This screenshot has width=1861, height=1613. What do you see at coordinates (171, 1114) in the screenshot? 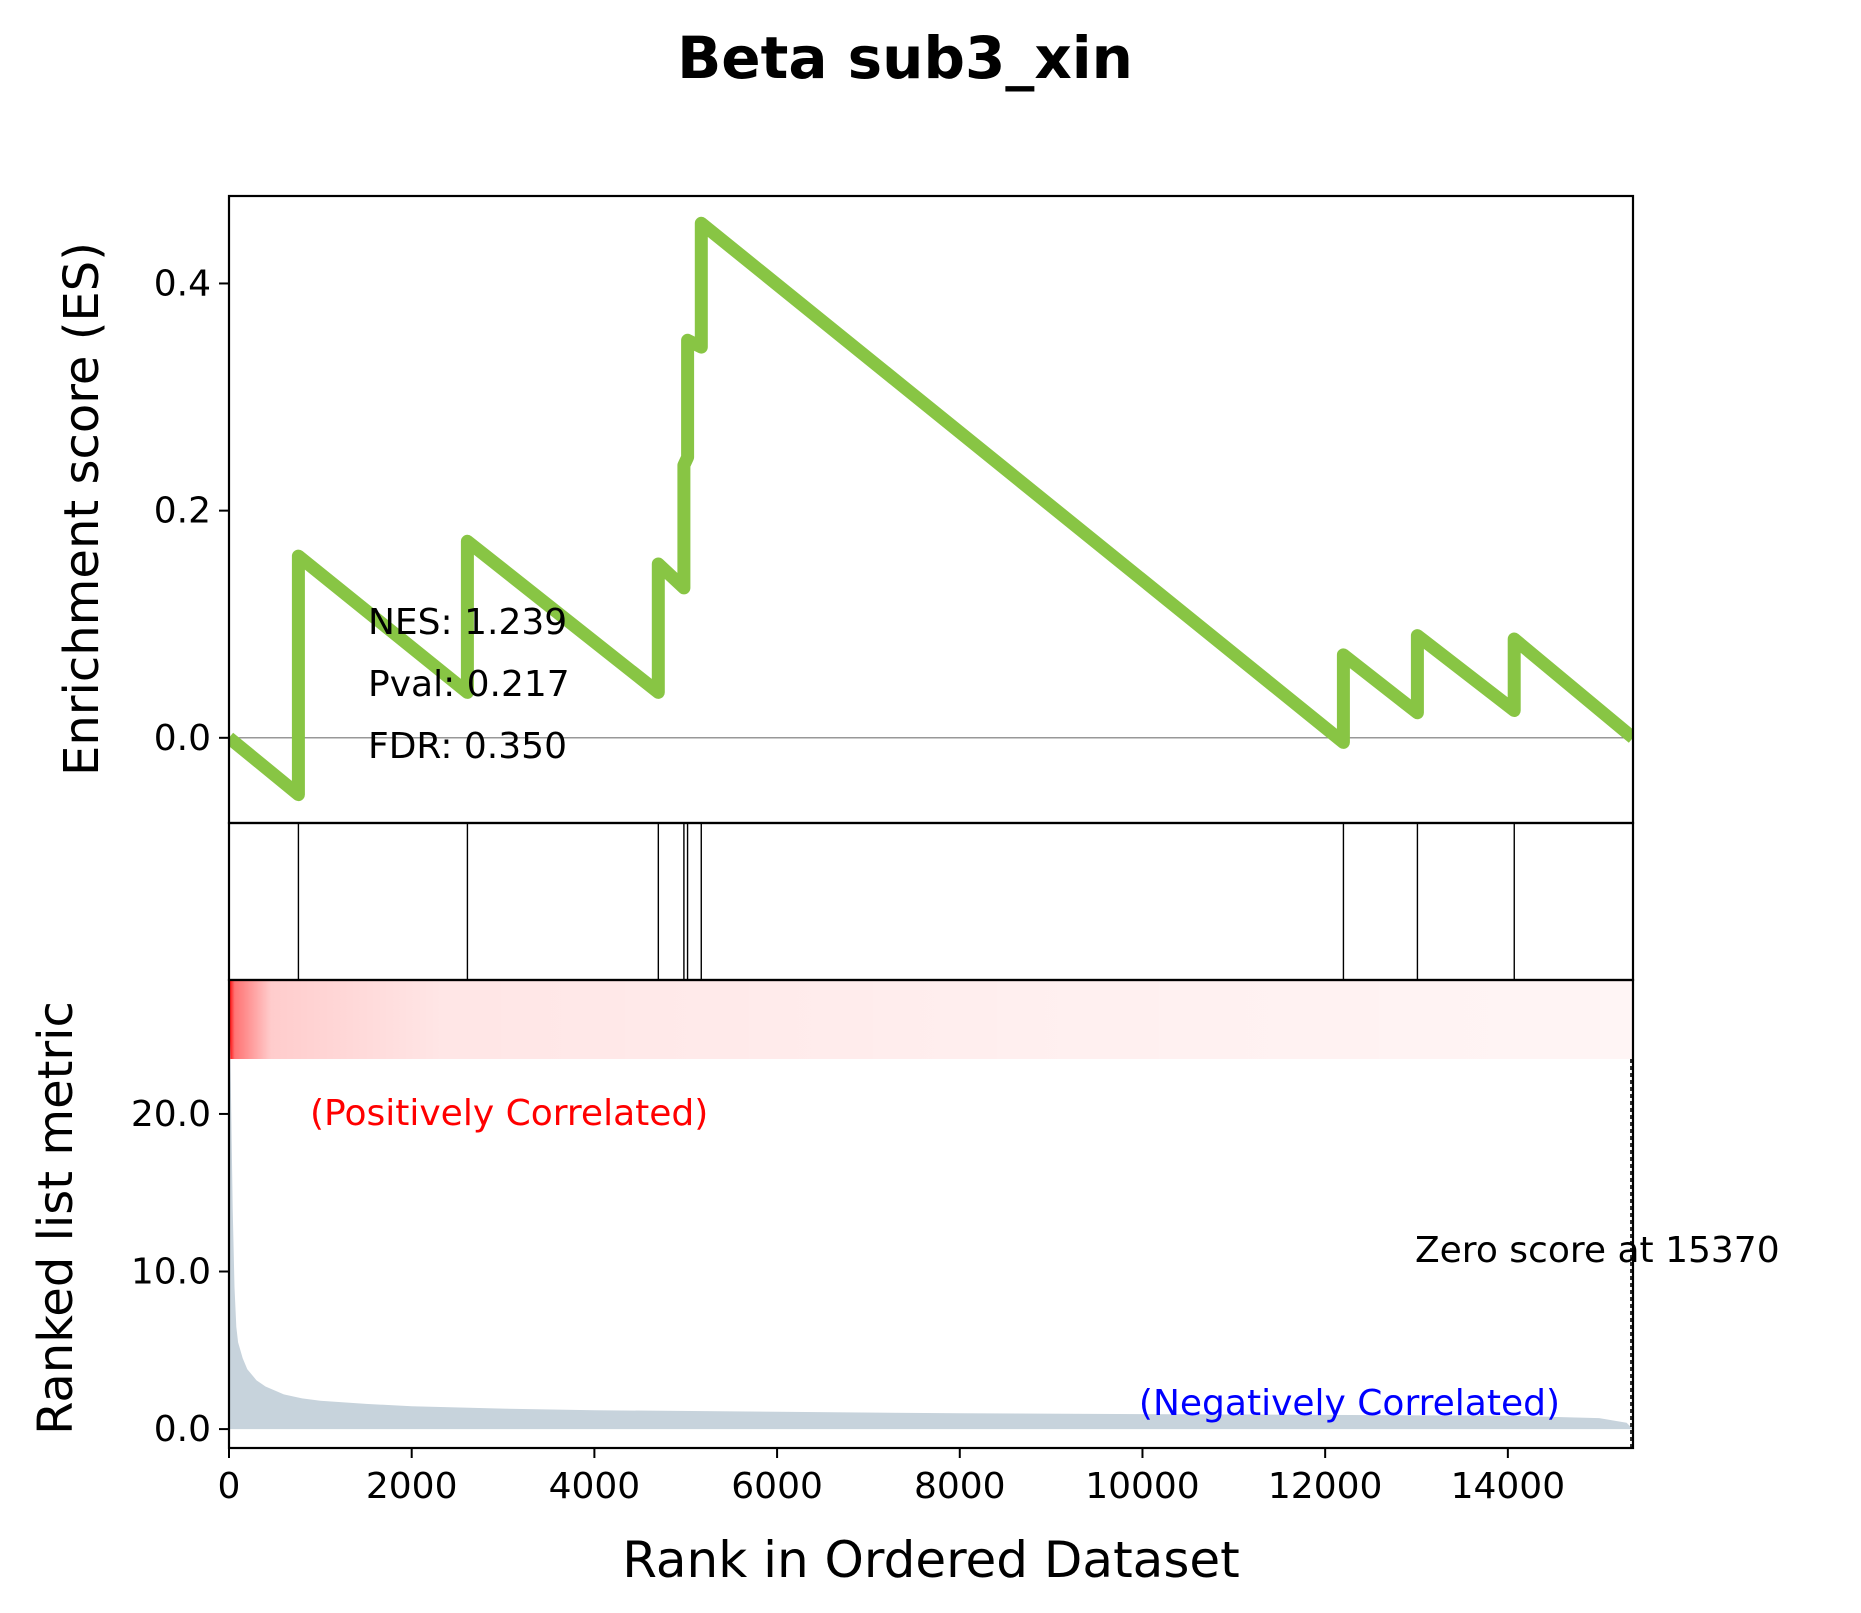
I see `metric-y-tick-label: 20.0` at bounding box center [171, 1114].